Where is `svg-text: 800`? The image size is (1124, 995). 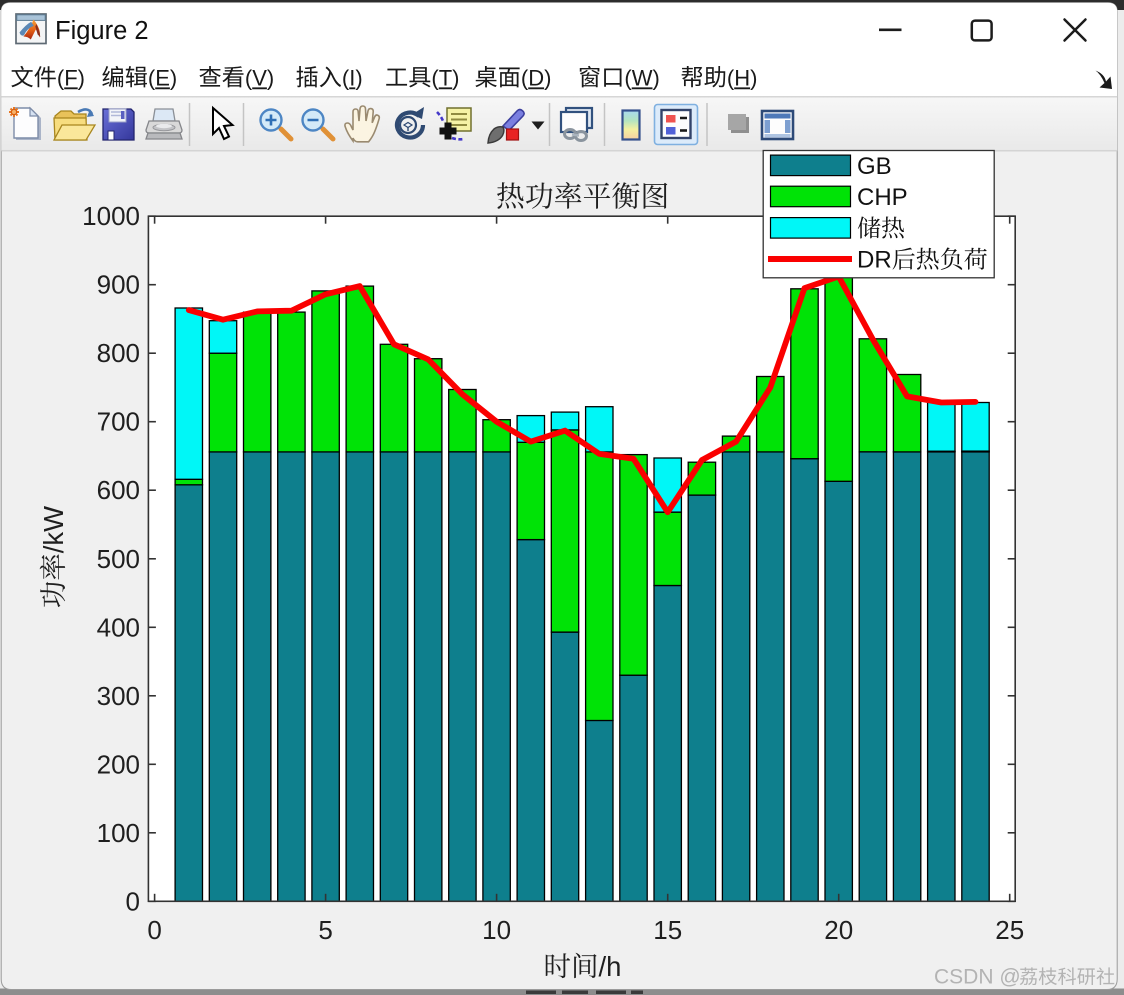 svg-text: 800 is located at coordinates (118, 353).